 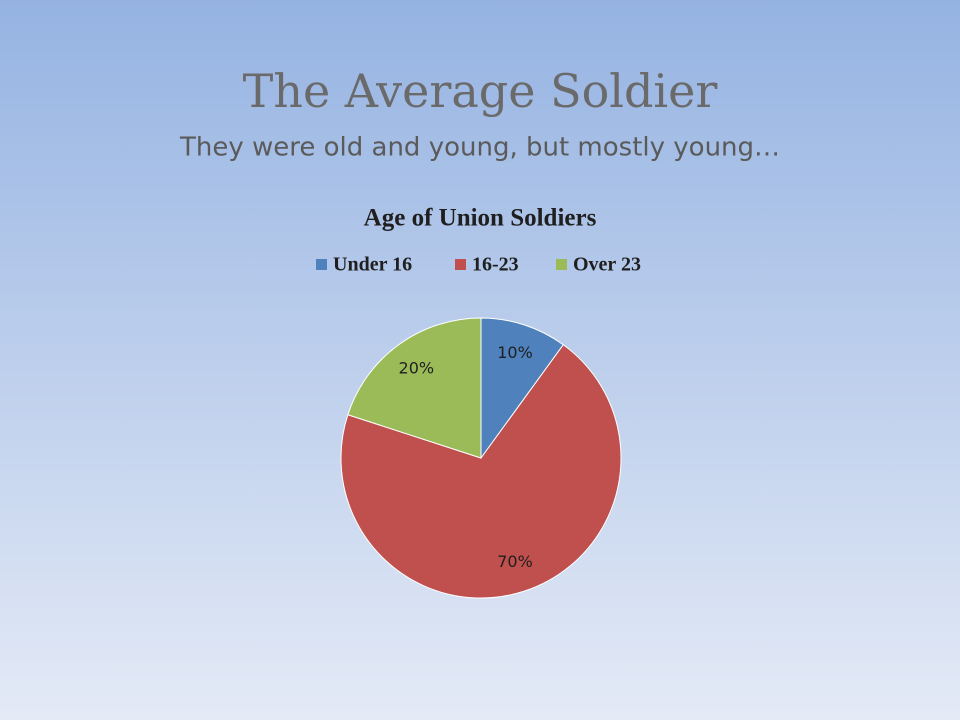 I want to click on value-label: 70%, so click(x=515, y=561).